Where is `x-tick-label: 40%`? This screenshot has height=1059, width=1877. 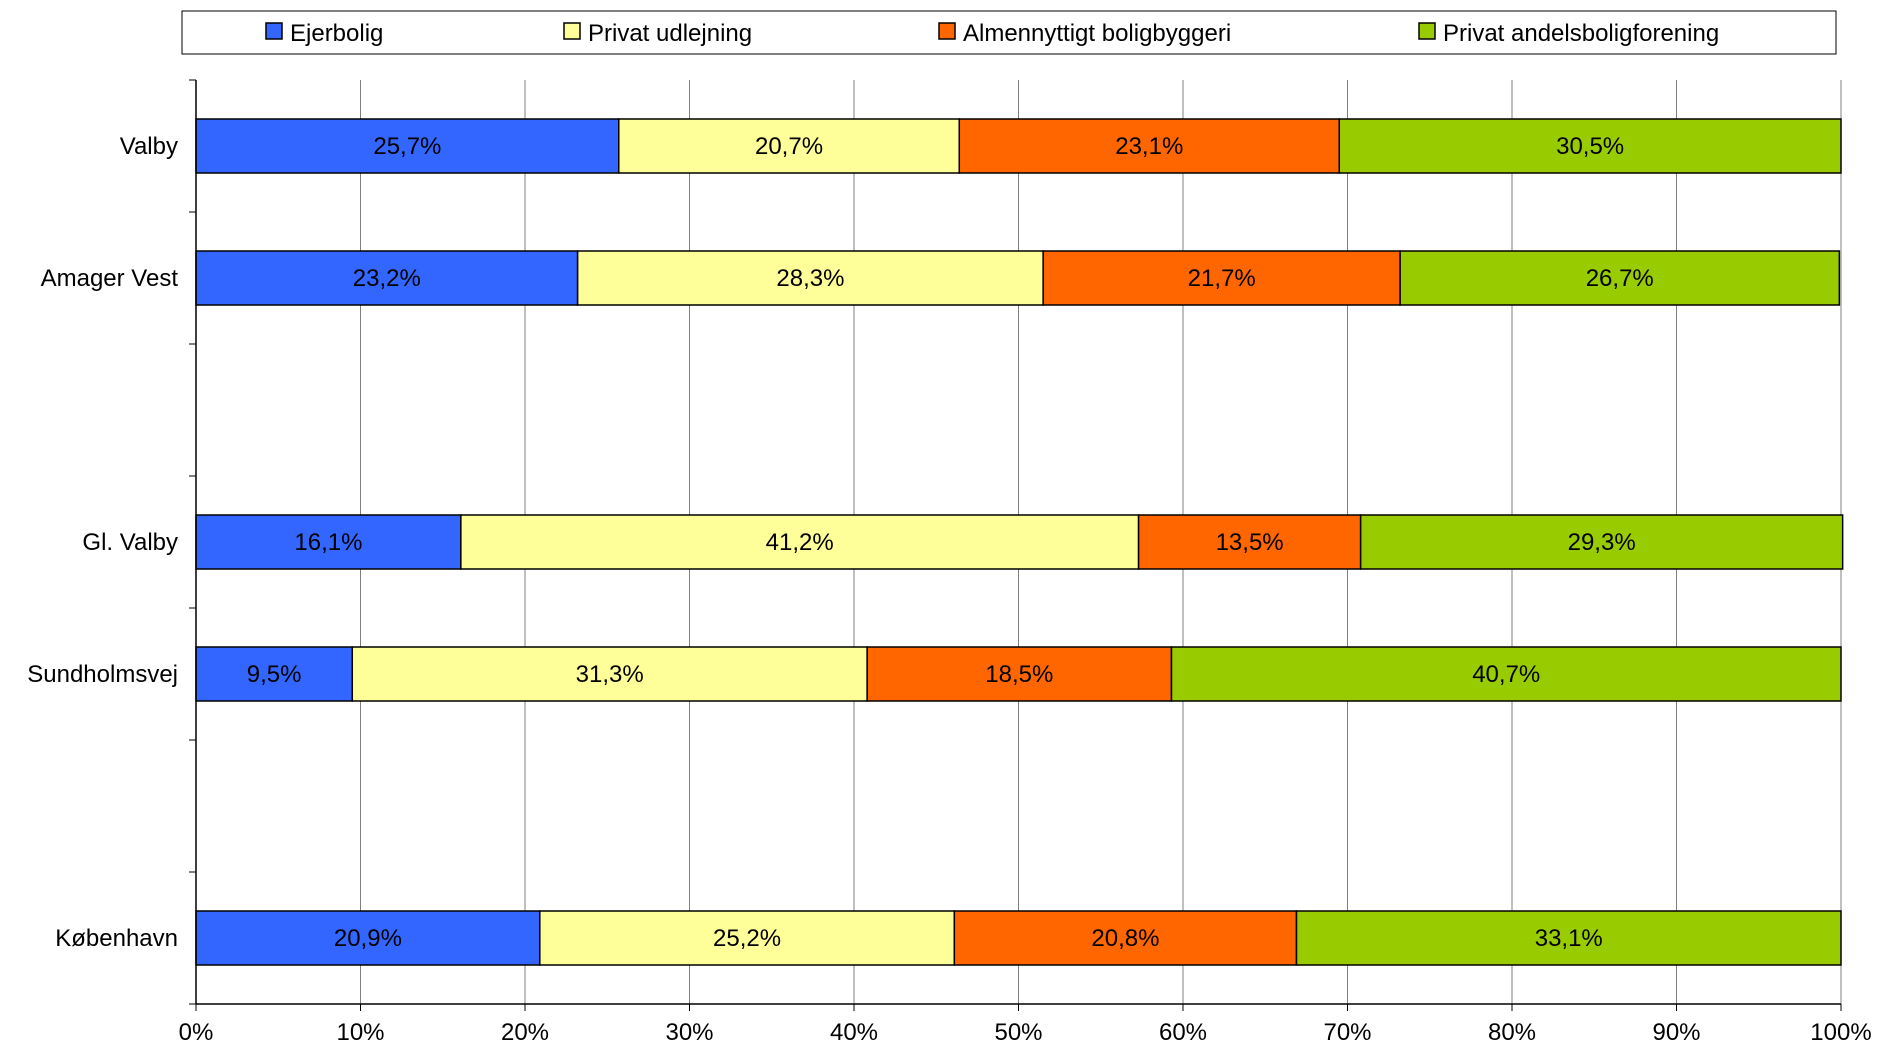 x-tick-label: 40% is located at coordinates (854, 1032).